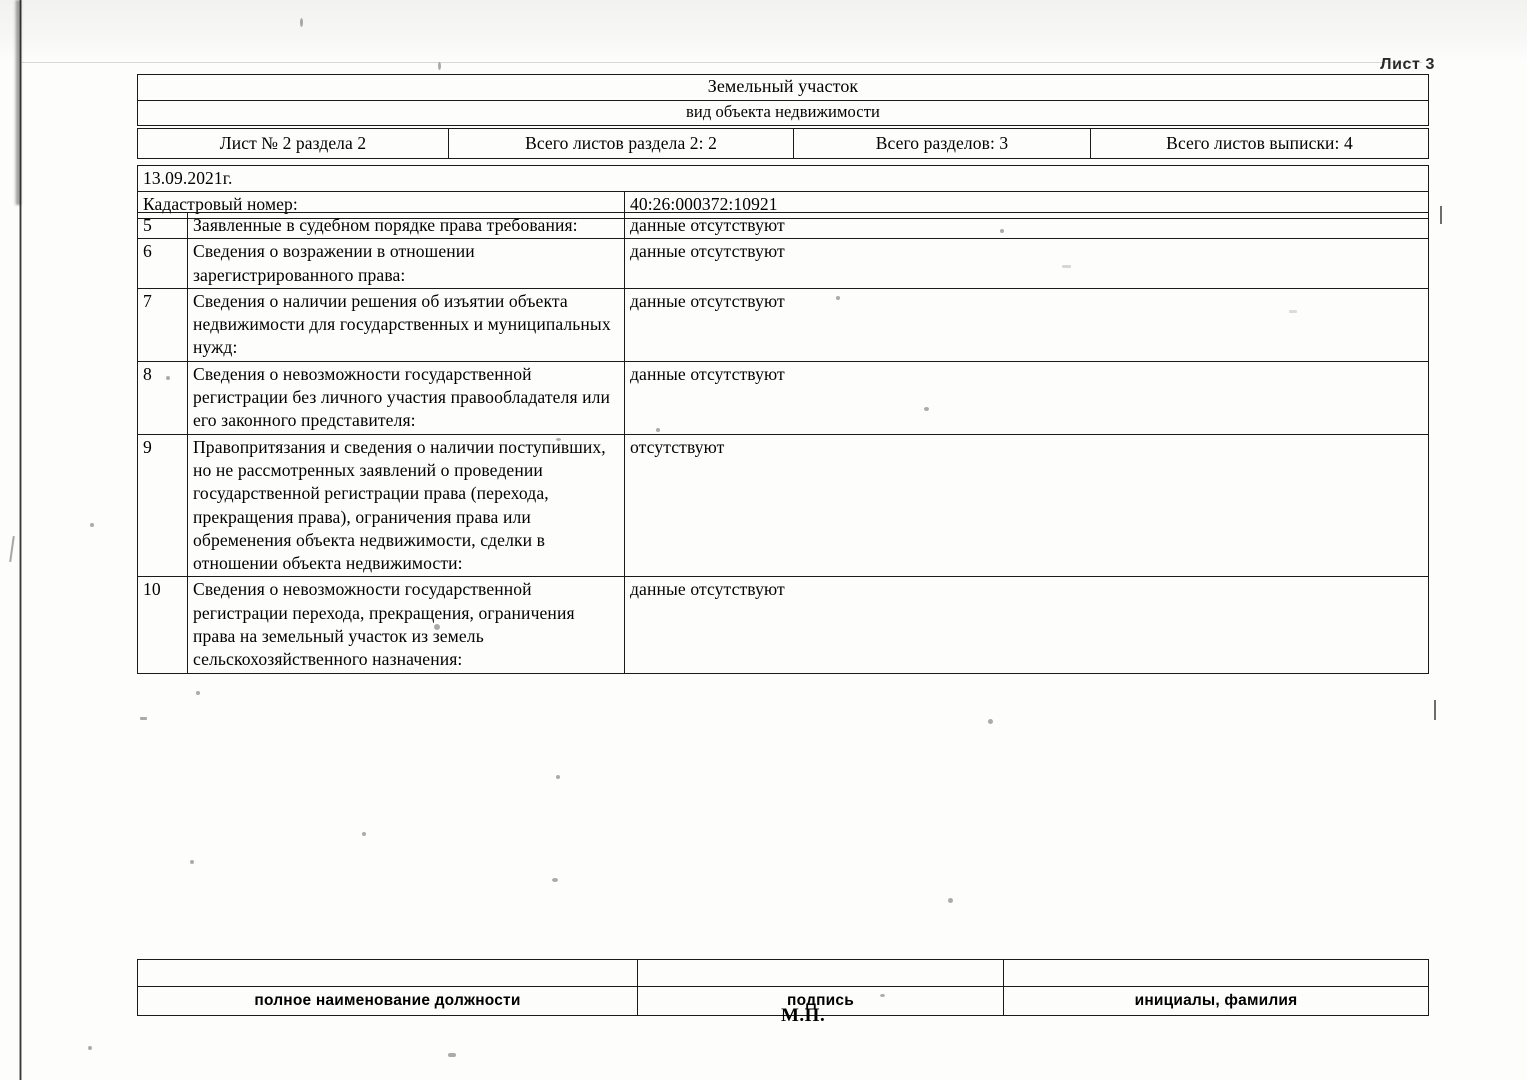 The height and width of the screenshot is (1080, 1527). Describe the element at coordinates (1259, 143) in the screenshot. I see `total-sheets-of-extract: Всего листов выписки: 4` at that location.